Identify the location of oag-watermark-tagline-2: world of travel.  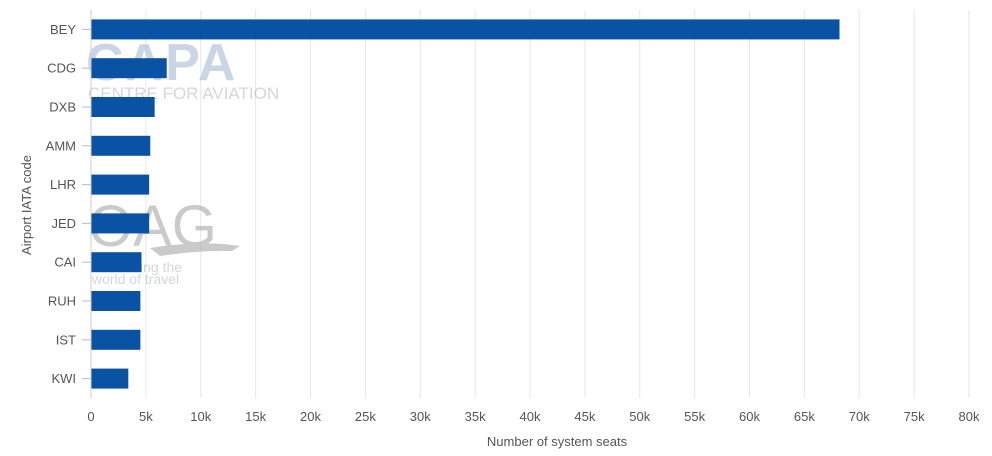
(135, 279).